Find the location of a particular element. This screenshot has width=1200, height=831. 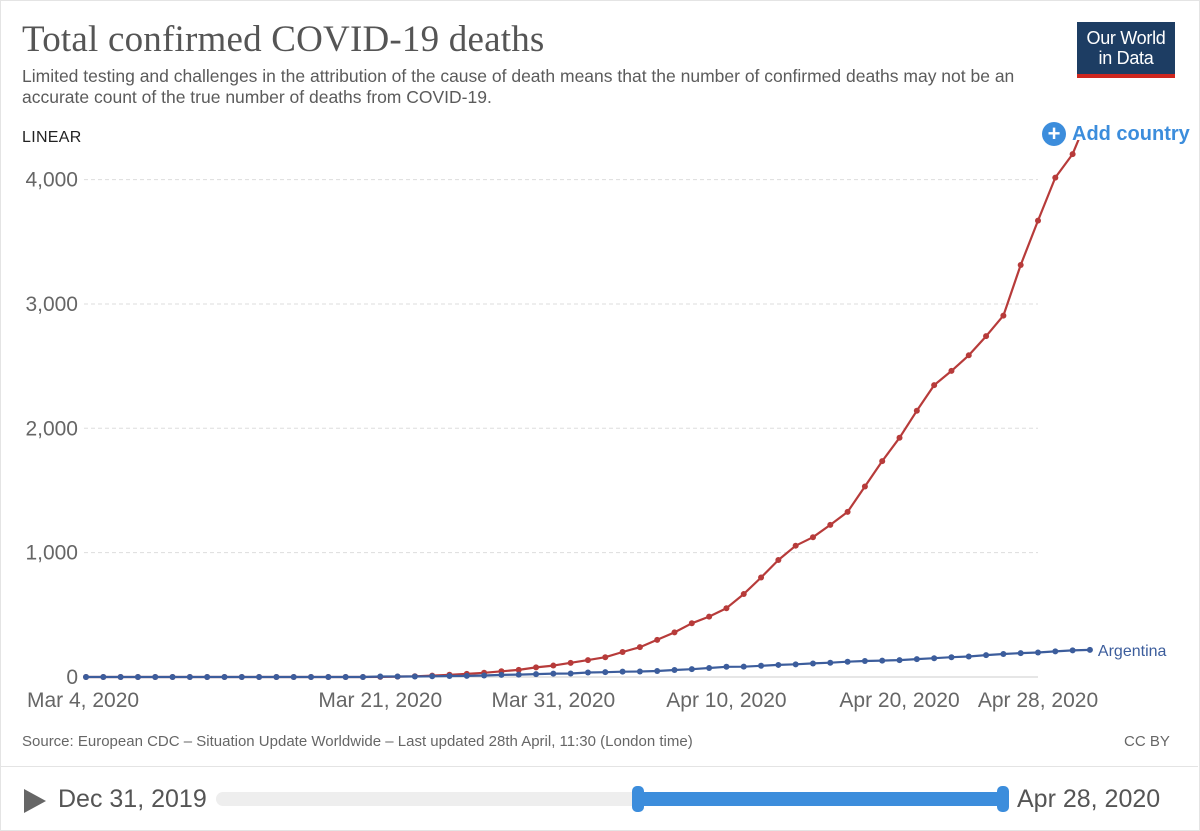

y-tick-label: 4,000 is located at coordinates (51, 180).